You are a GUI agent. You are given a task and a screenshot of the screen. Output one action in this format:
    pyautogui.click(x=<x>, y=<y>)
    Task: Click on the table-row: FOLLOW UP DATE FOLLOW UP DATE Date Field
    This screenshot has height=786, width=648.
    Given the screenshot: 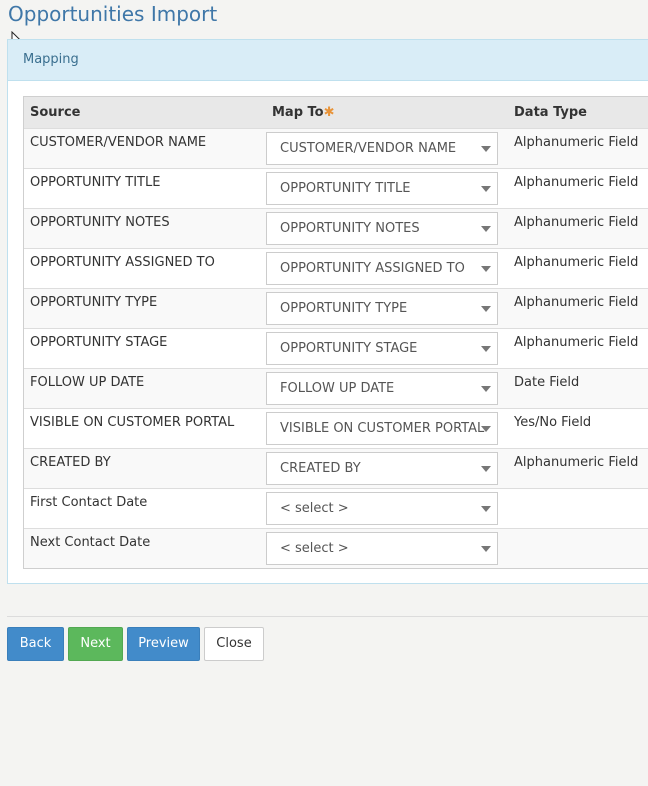 What is the action you would take?
    pyautogui.click(x=336, y=387)
    